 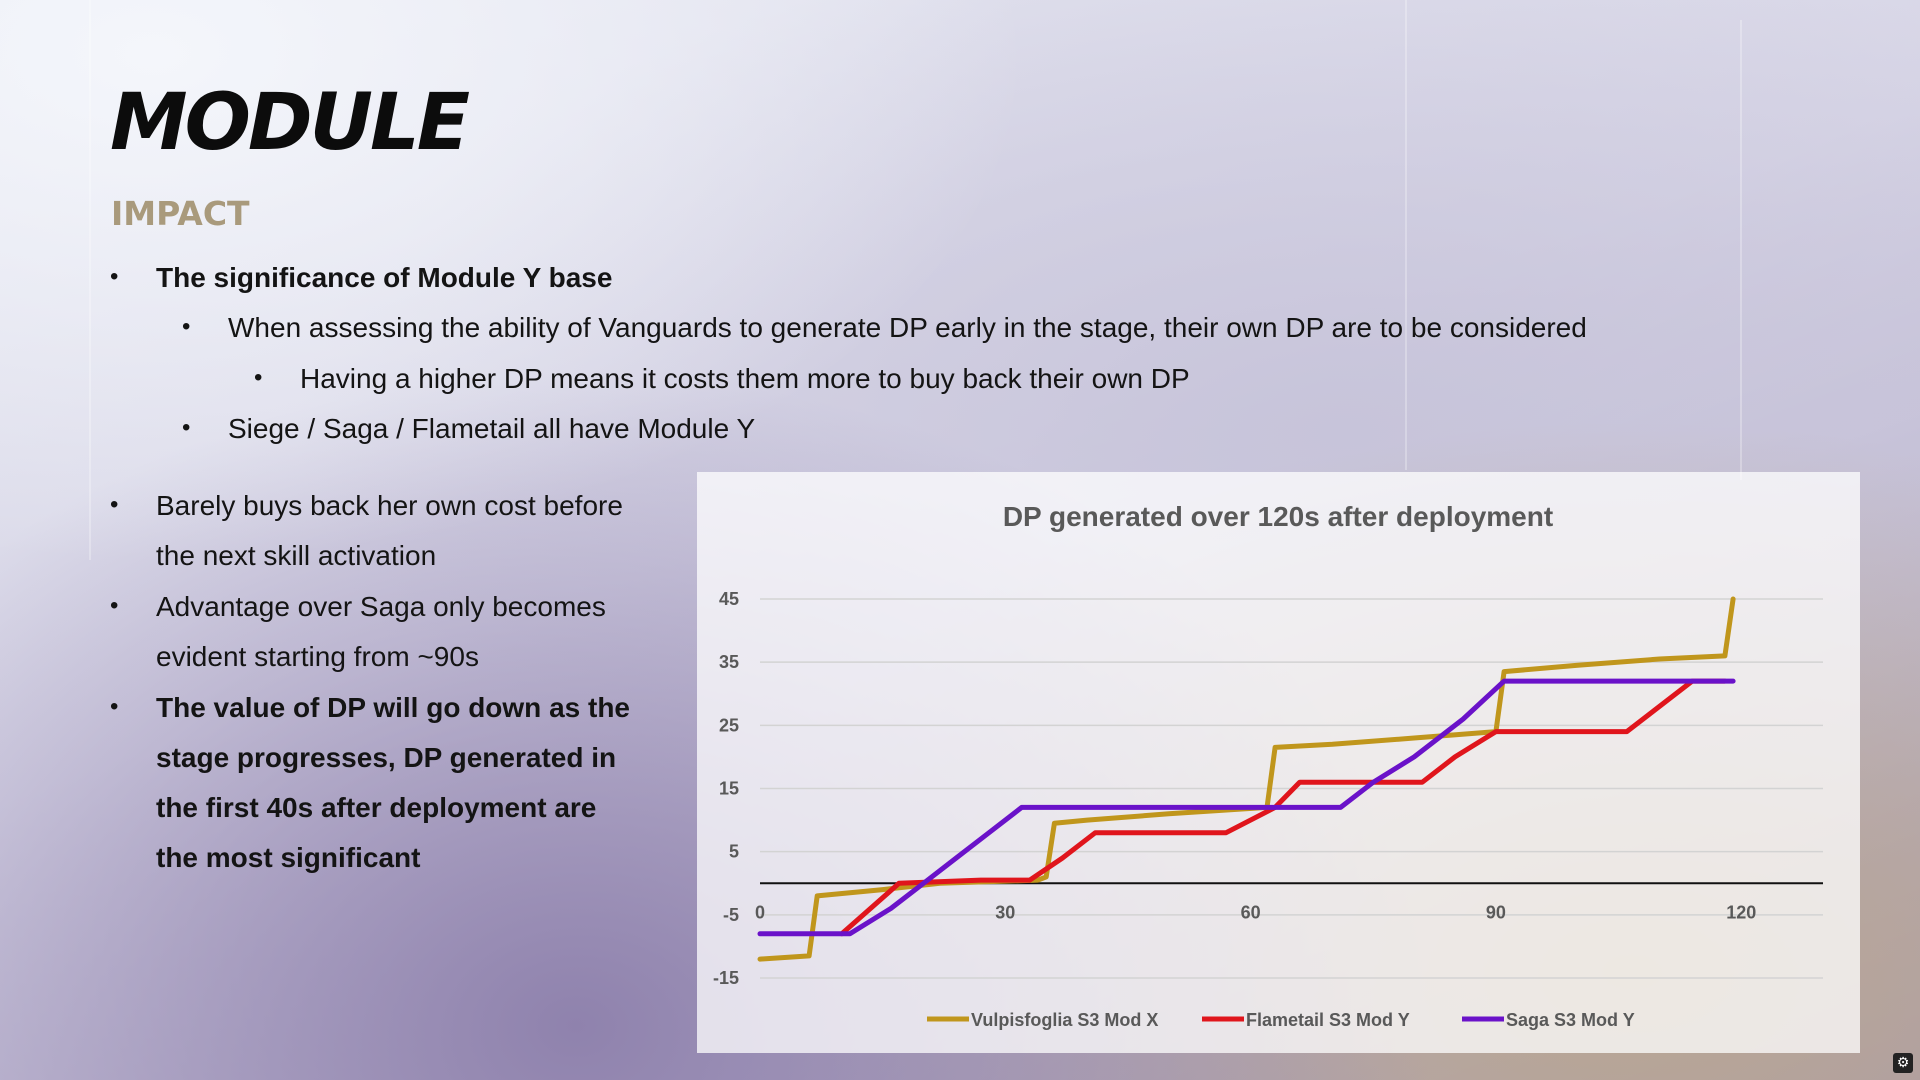 What do you see at coordinates (393, 707) in the screenshot?
I see `bullet-line: The value of DP will go down as the` at bounding box center [393, 707].